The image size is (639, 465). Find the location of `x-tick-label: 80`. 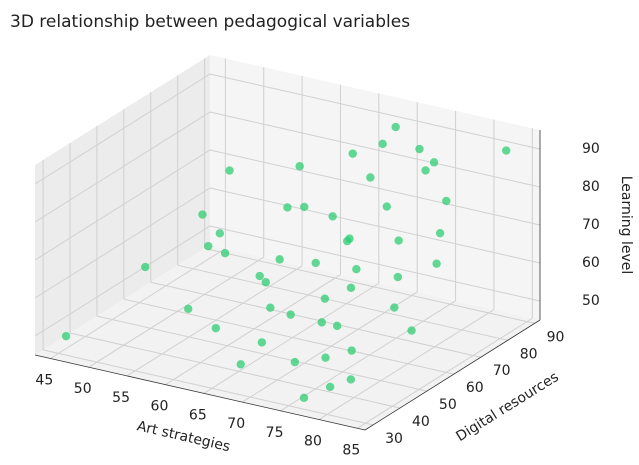

x-tick-label: 80 is located at coordinates (313, 442).